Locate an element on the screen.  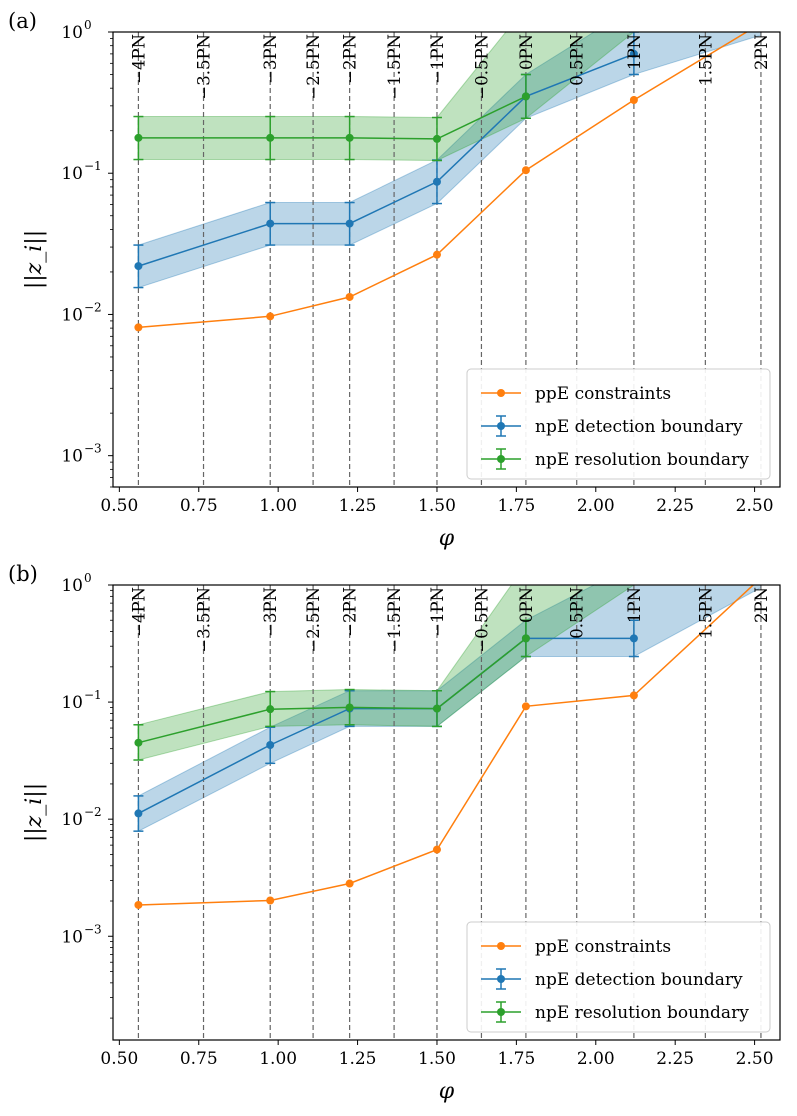
pn-label: −4PN is located at coordinates (138, 612).